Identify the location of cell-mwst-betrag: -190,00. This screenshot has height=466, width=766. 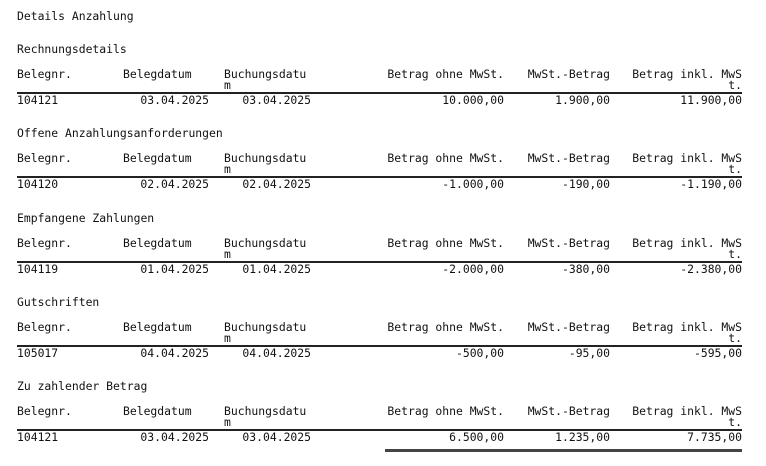
(585, 184).